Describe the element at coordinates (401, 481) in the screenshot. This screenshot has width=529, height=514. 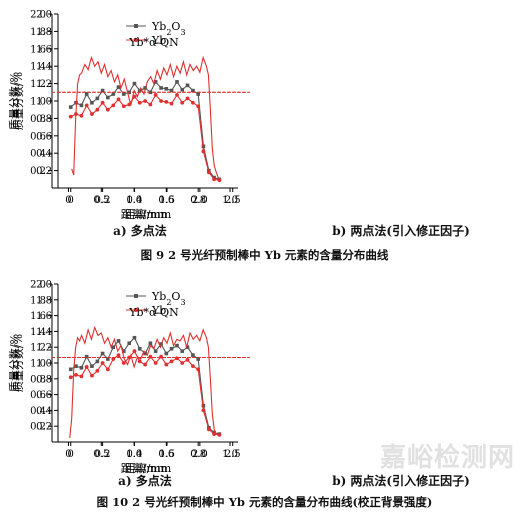
I see `fig10-panel-b-label: b) 两点法(引入修正因子)` at that location.